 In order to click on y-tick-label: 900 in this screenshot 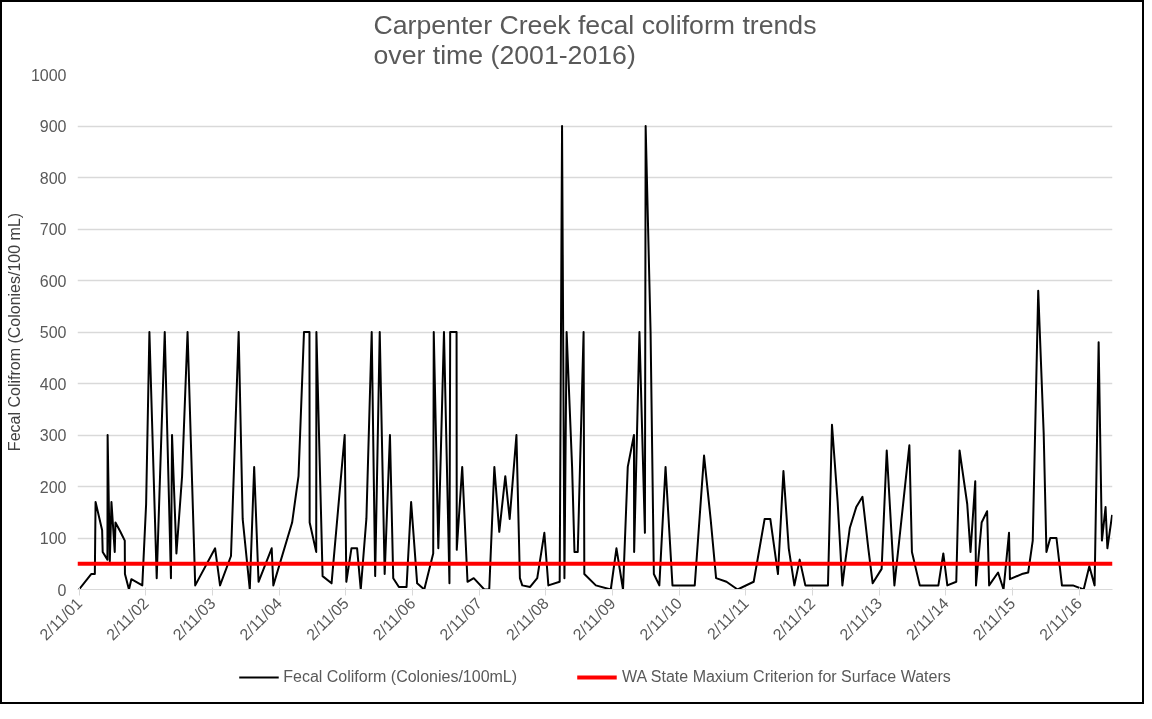, I will do `click(53, 126)`.